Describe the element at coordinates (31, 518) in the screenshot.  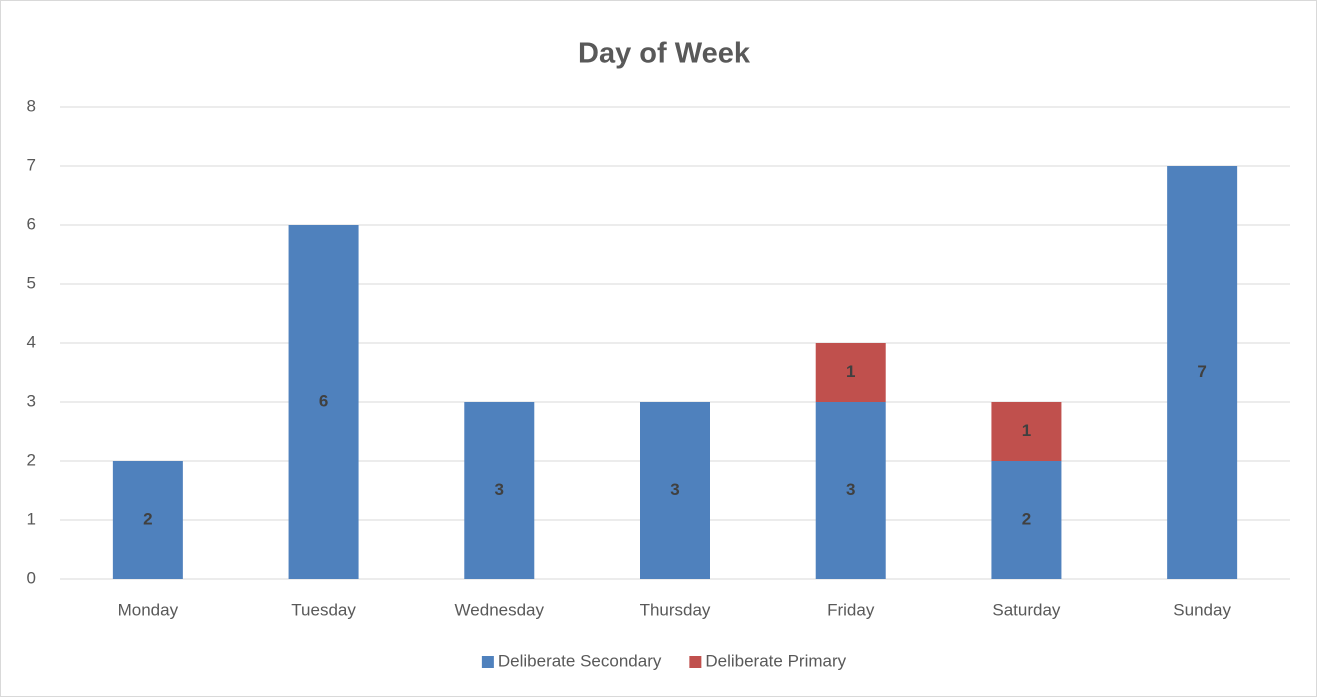
I see `y-tick-label: 1` at that location.